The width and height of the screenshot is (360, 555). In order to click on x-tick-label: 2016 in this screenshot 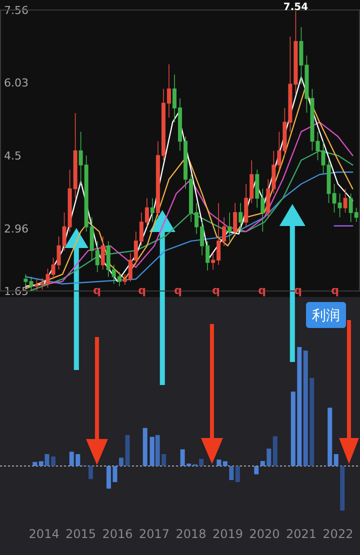, I will do `click(117, 534)`.